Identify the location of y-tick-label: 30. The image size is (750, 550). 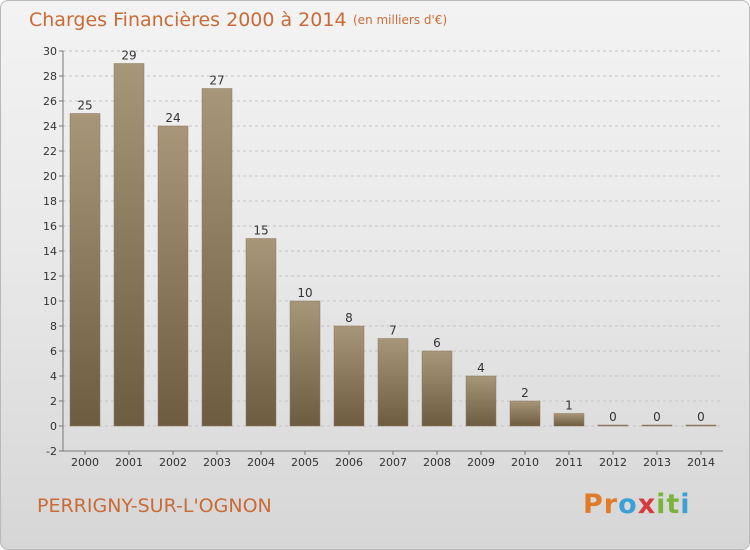
(50, 51).